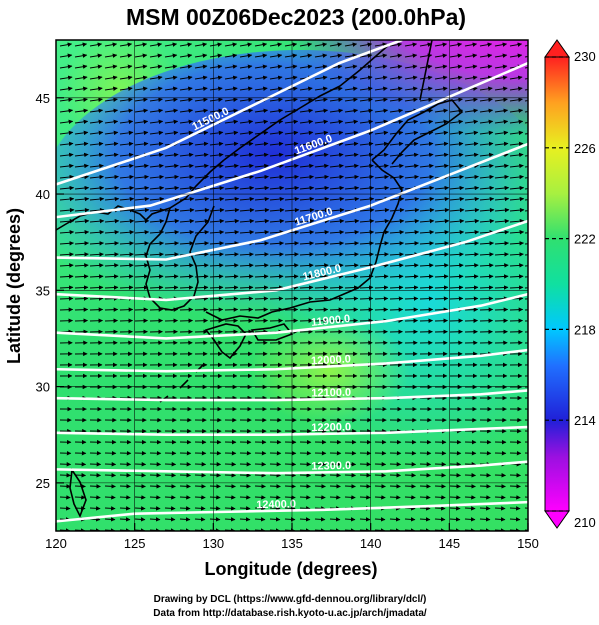  I want to click on colorbar-max-triangle, so click(557, 48).